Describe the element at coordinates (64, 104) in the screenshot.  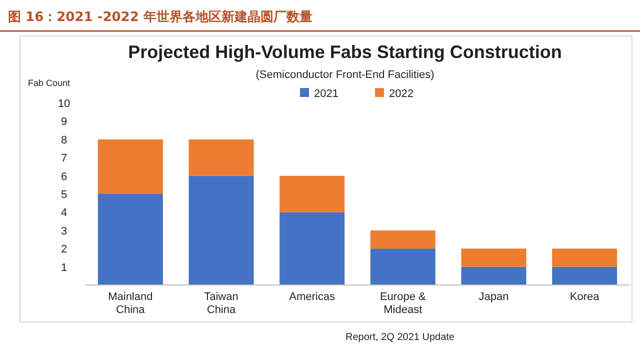
I see `y-tick-label: 10` at that location.